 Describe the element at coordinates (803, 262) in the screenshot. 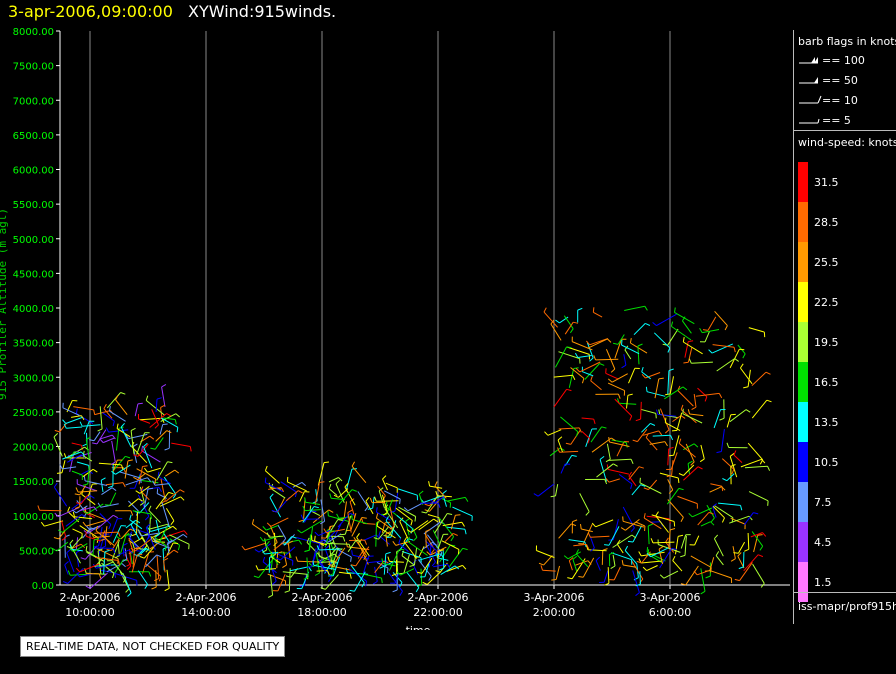

I see `speed-color-swatch` at that location.